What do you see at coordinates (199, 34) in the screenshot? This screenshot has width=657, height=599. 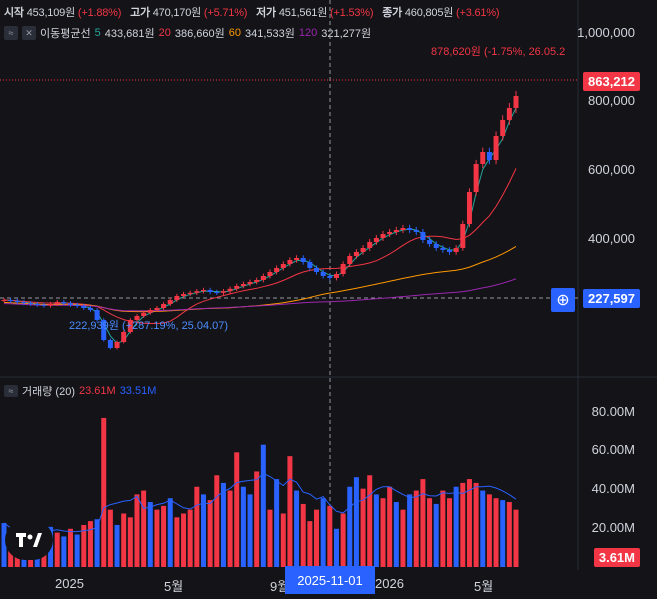 I see `ma20-value: 386,660원` at bounding box center [199, 34].